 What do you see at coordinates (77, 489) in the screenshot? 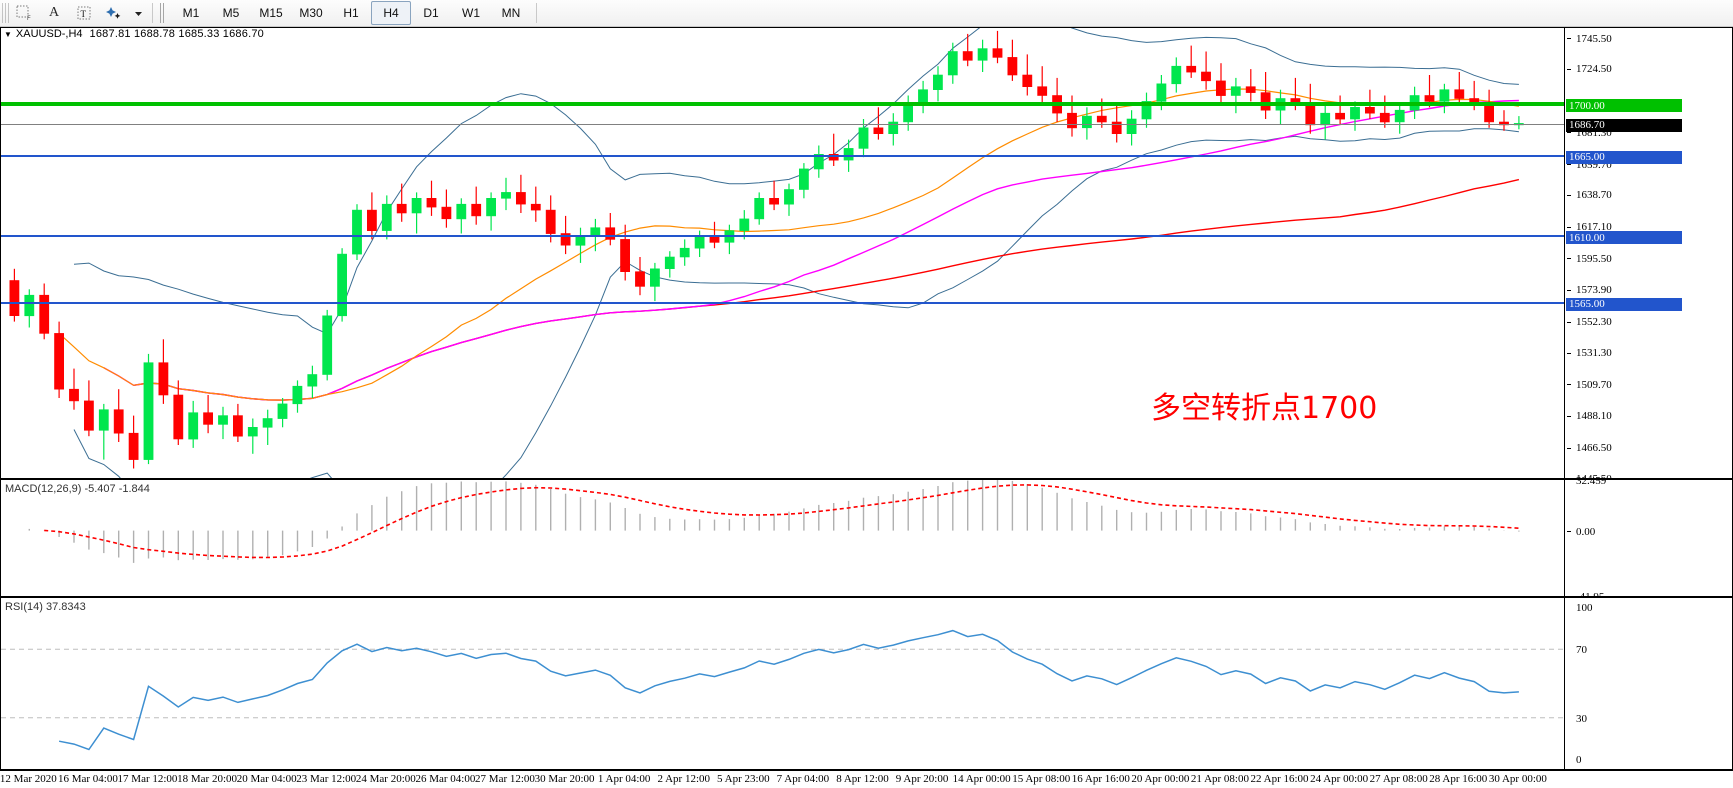
I see `macd-label: MACD(12,26,9) -5.407 -1.844` at bounding box center [77, 489].